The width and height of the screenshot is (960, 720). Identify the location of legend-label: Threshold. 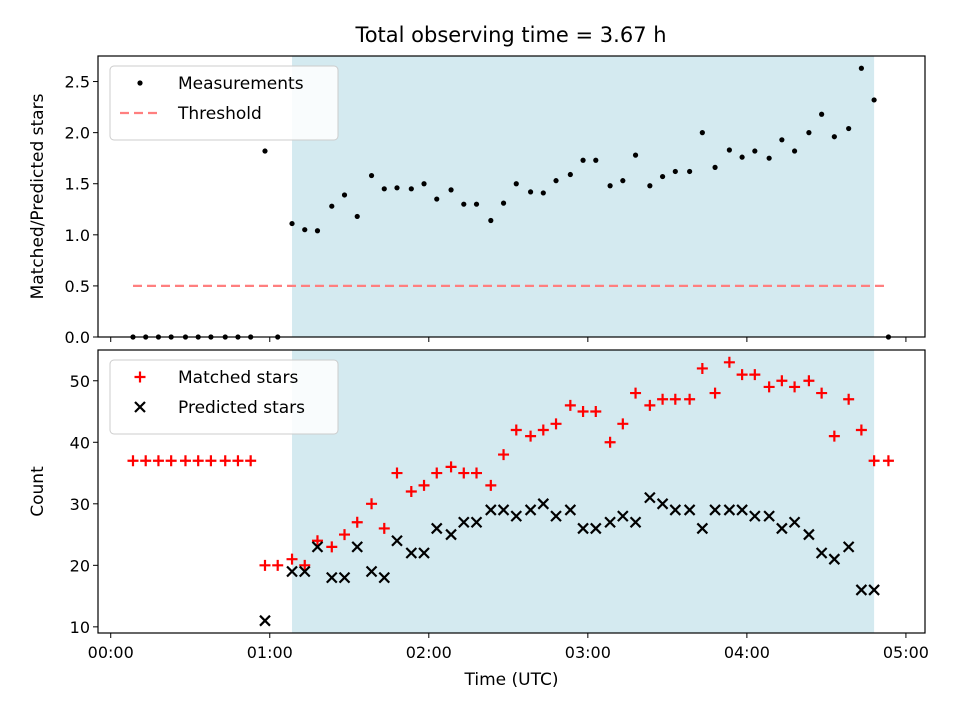
(219, 114).